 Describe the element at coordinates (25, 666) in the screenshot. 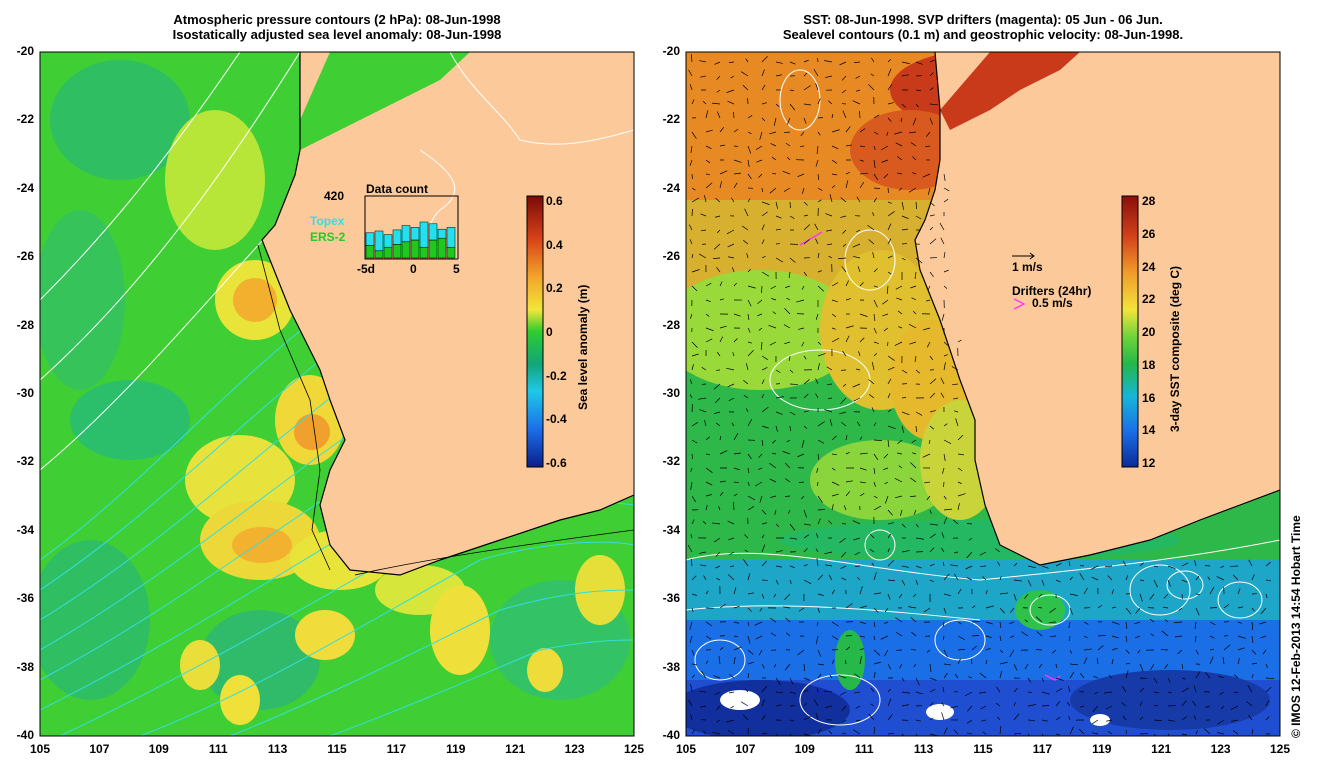

I see `left-y-tick-9: -38` at that location.